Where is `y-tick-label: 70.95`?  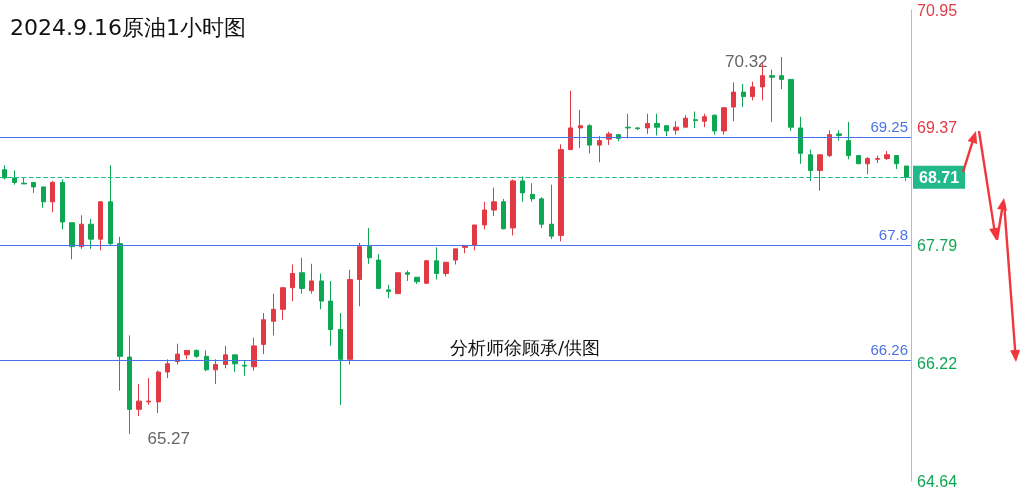 y-tick-label: 70.95 is located at coordinates (937, 10).